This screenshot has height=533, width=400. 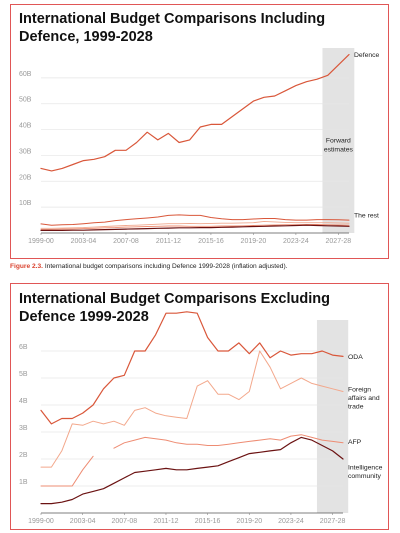 What do you see at coordinates (366, 215) in the screenshot?
I see `series-label: The rest` at bounding box center [366, 215].